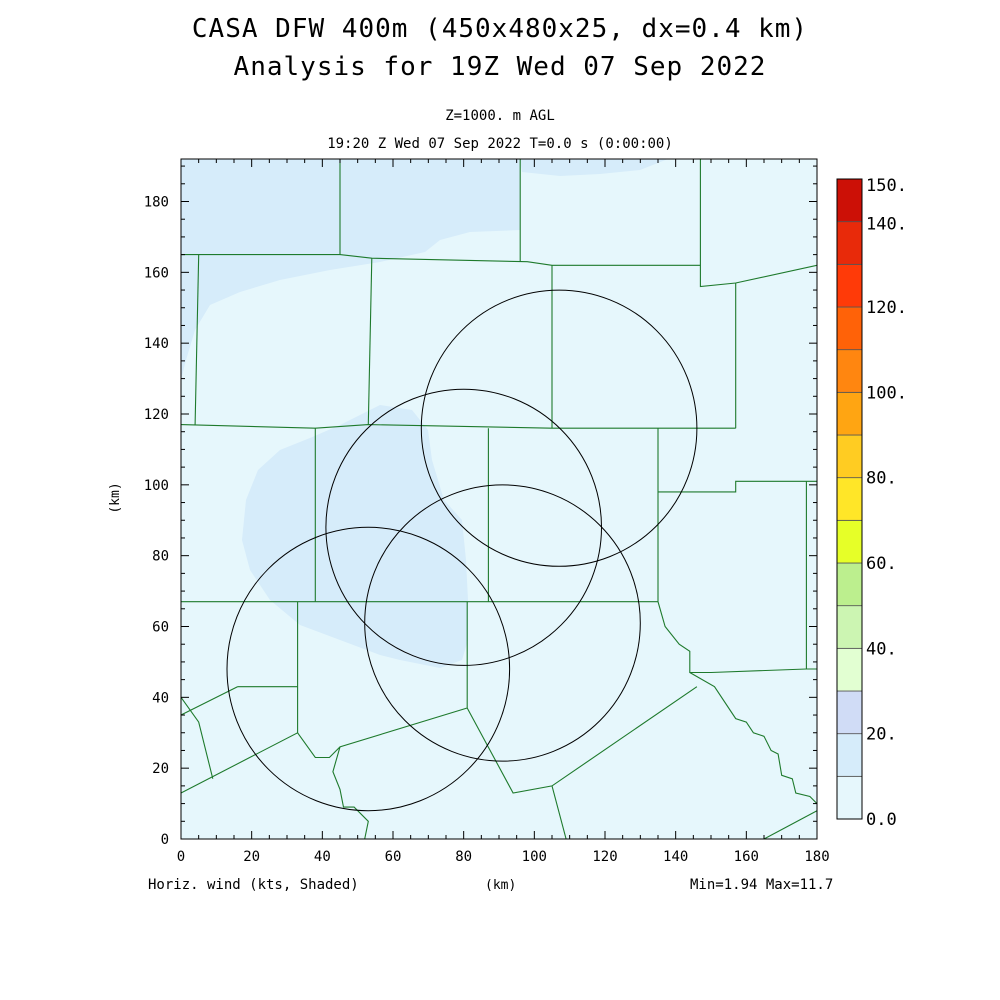 This screenshot has height=1000, width=1000. What do you see at coordinates (115, 497) in the screenshot?
I see `y-axis-label: (km)` at bounding box center [115, 497].